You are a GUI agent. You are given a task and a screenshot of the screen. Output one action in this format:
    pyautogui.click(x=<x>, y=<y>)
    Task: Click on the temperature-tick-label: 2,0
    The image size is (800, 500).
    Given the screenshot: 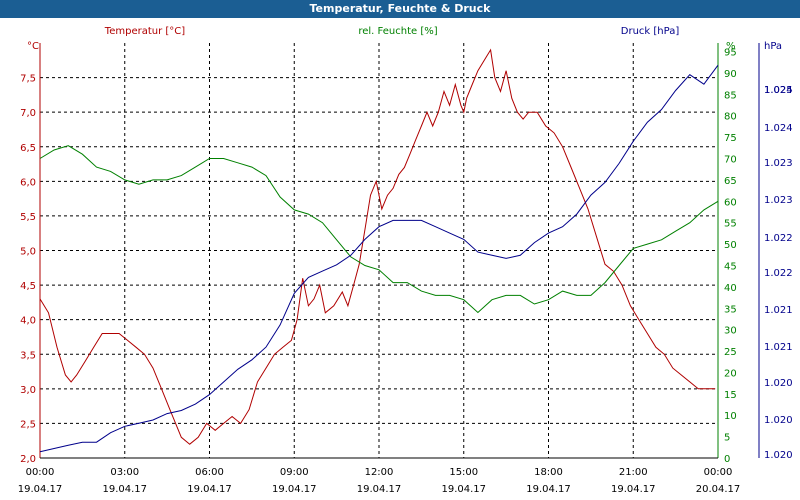 What is the action you would take?
    pyautogui.click(x=28, y=459)
    